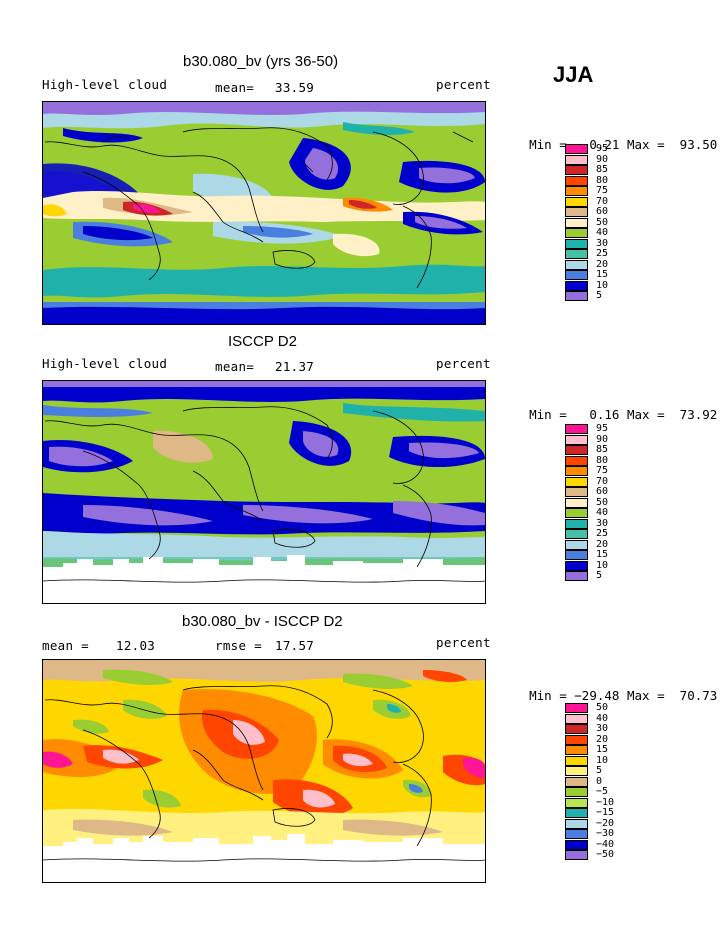 The image size is (723, 935). Describe the element at coordinates (238, 645) in the screenshot. I see `rmse-label: rmse =` at that location.